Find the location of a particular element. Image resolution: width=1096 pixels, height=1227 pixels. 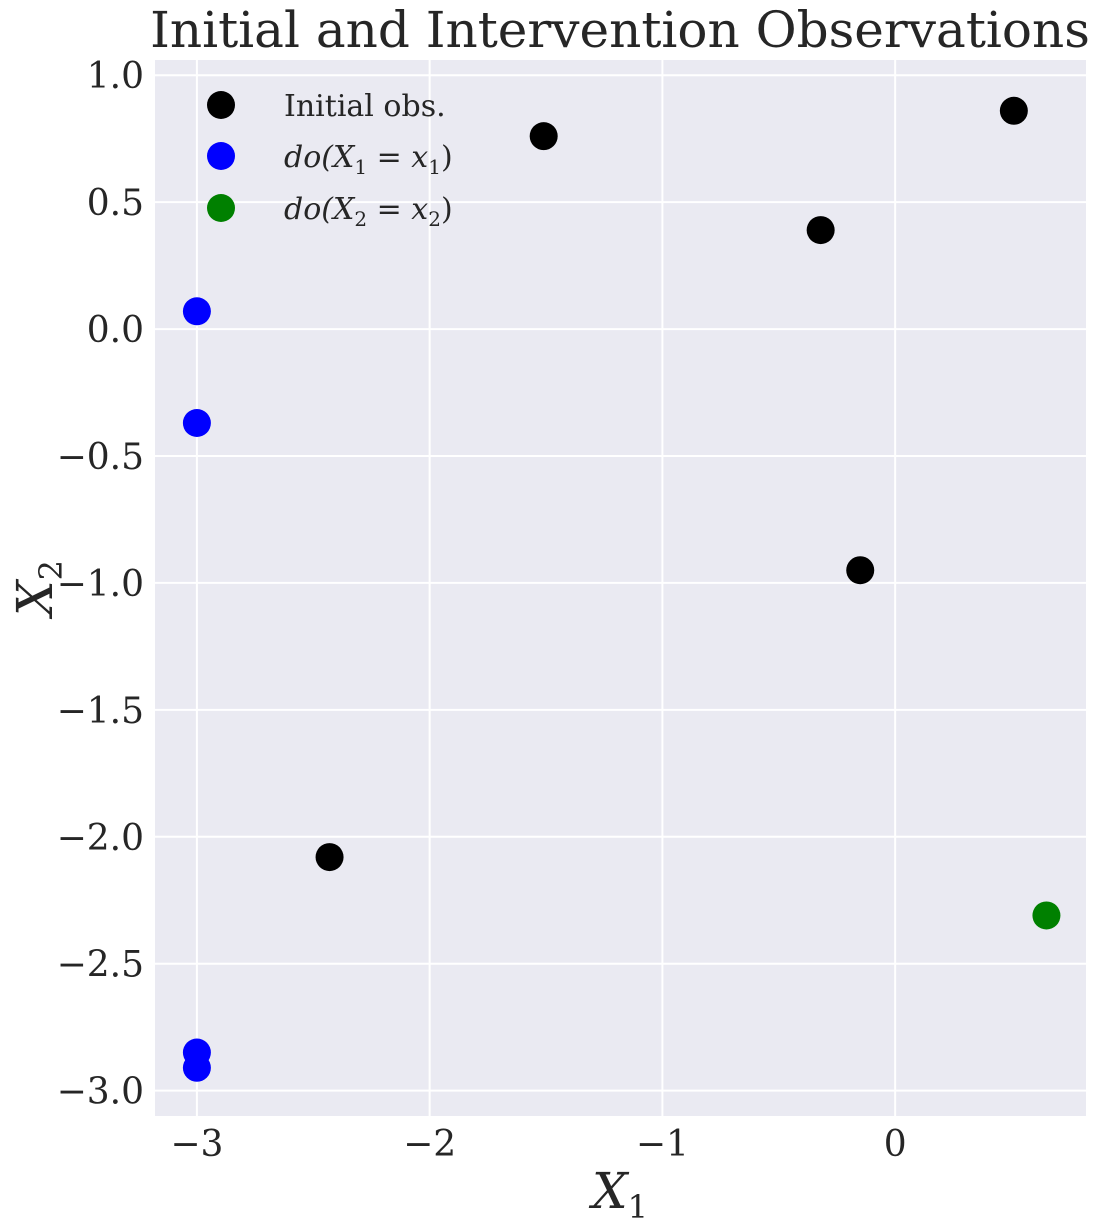

x-tick-label: −2 is located at coordinates (429, 1144).